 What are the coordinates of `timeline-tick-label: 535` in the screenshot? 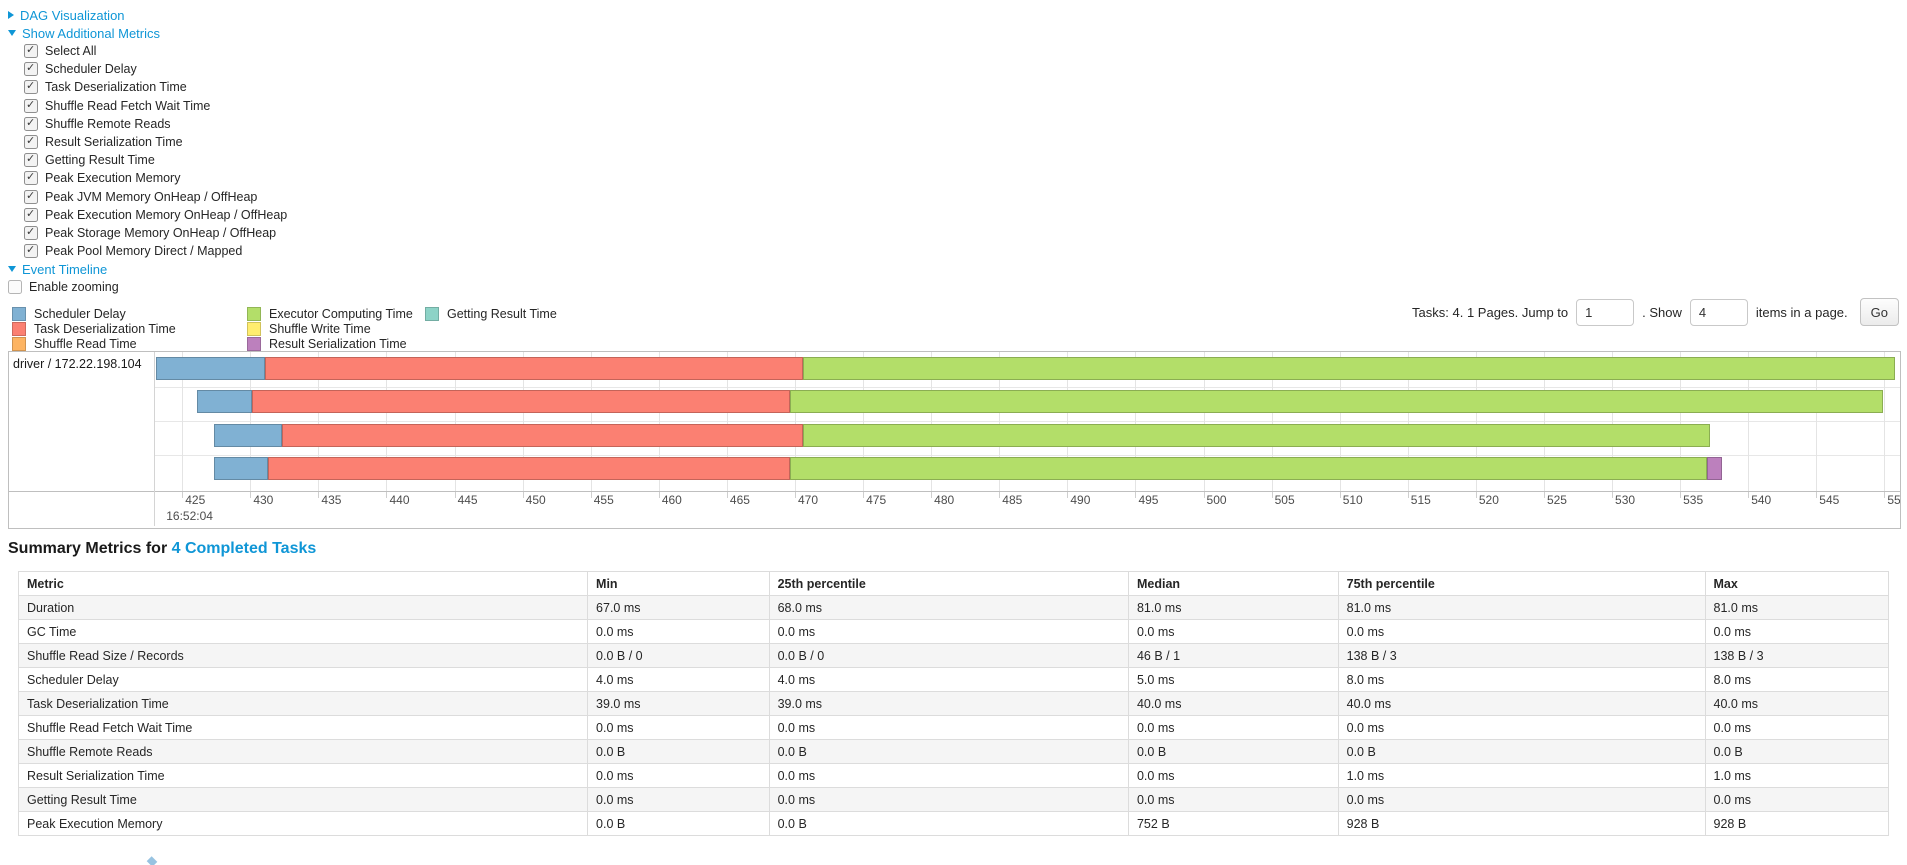 It's located at (1693, 500).